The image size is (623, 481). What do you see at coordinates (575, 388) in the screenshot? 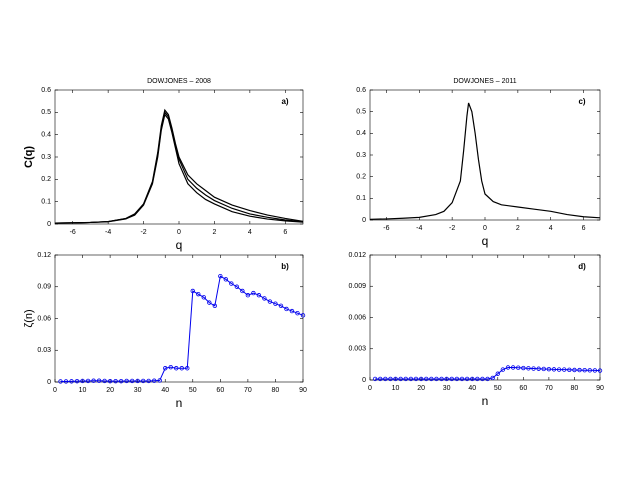
I see `x-tick-label: 80` at bounding box center [575, 388].